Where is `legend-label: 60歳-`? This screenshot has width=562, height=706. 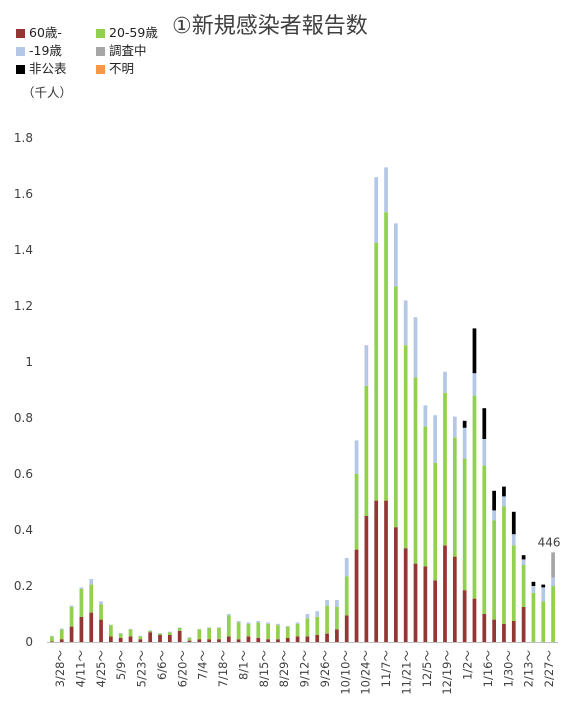 legend-label: 60歳- is located at coordinates (45, 32).